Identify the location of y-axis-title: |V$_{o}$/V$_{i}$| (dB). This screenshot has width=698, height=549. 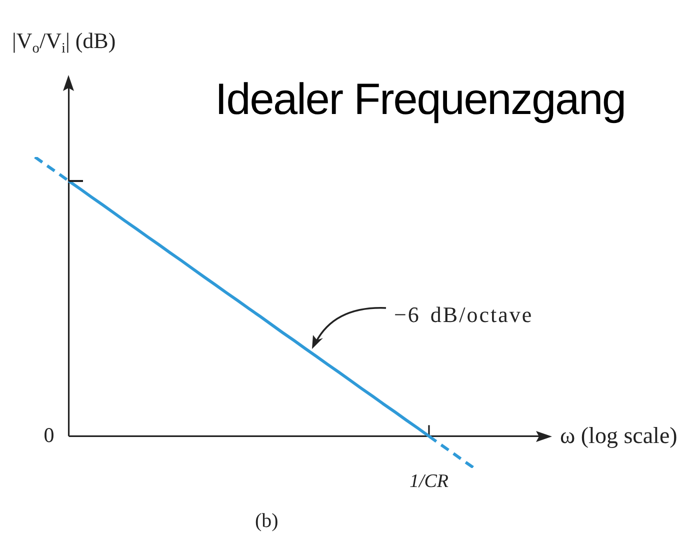
(64, 42).